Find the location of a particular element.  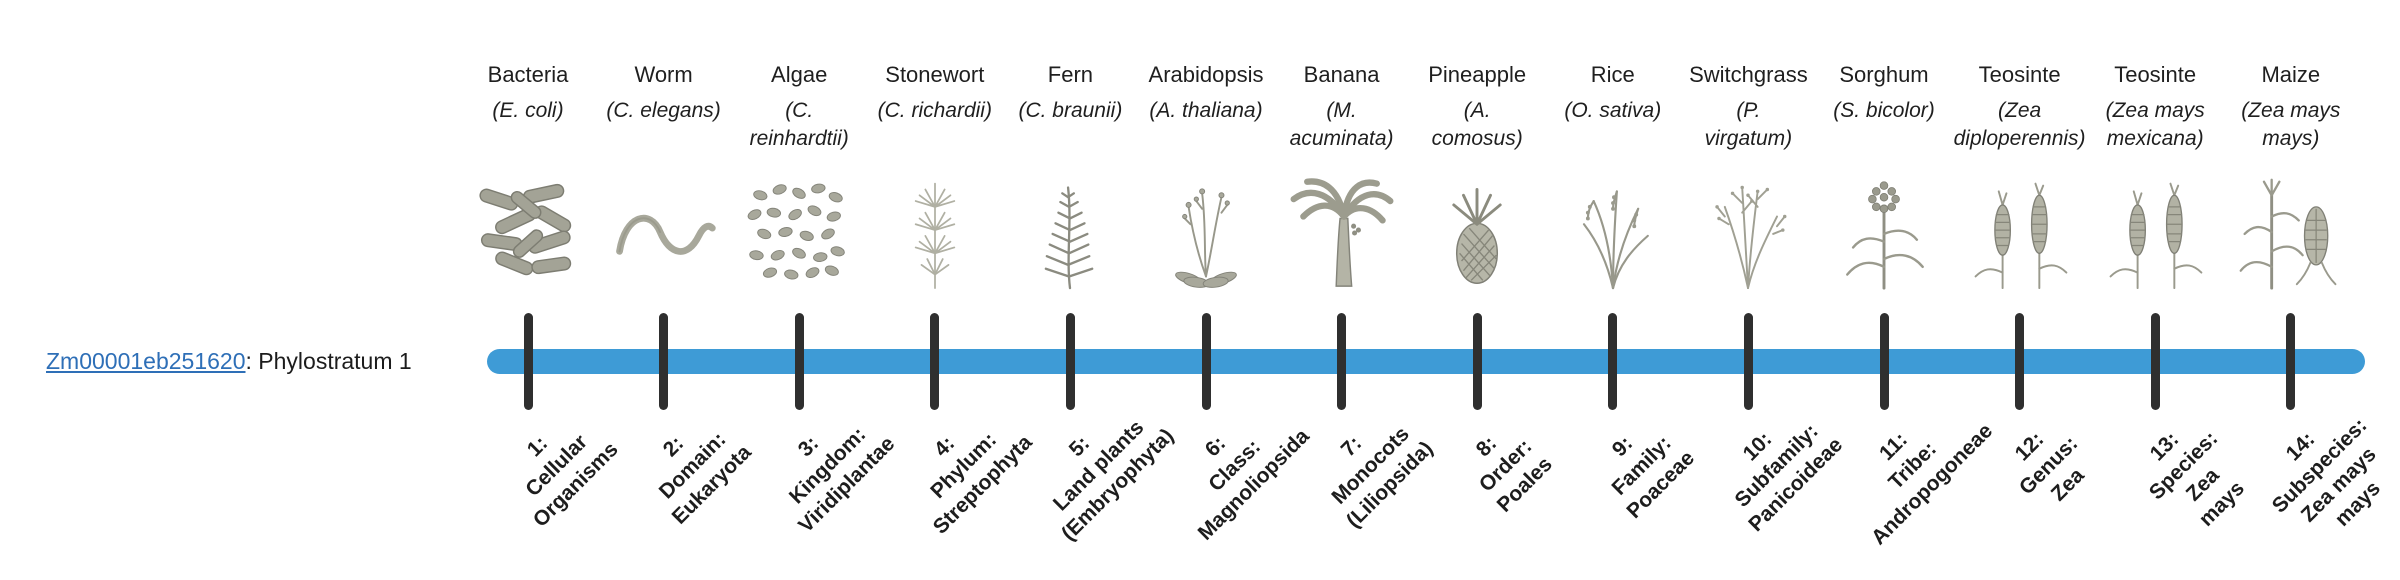

organism-label-block: Switchgrass (P. virgatum) is located at coordinates (1748, 106).